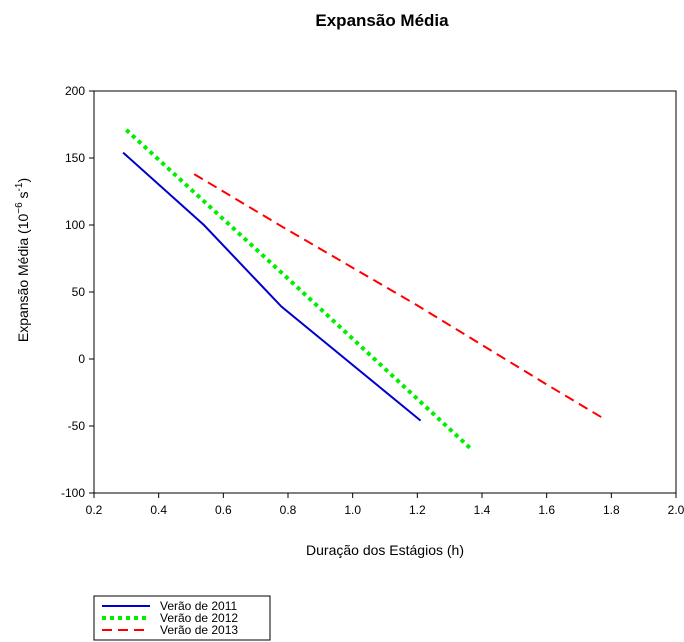 This screenshot has height=642, width=684. What do you see at coordinates (223, 510) in the screenshot?
I see `x-tick-label: 0.6` at bounding box center [223, 510].